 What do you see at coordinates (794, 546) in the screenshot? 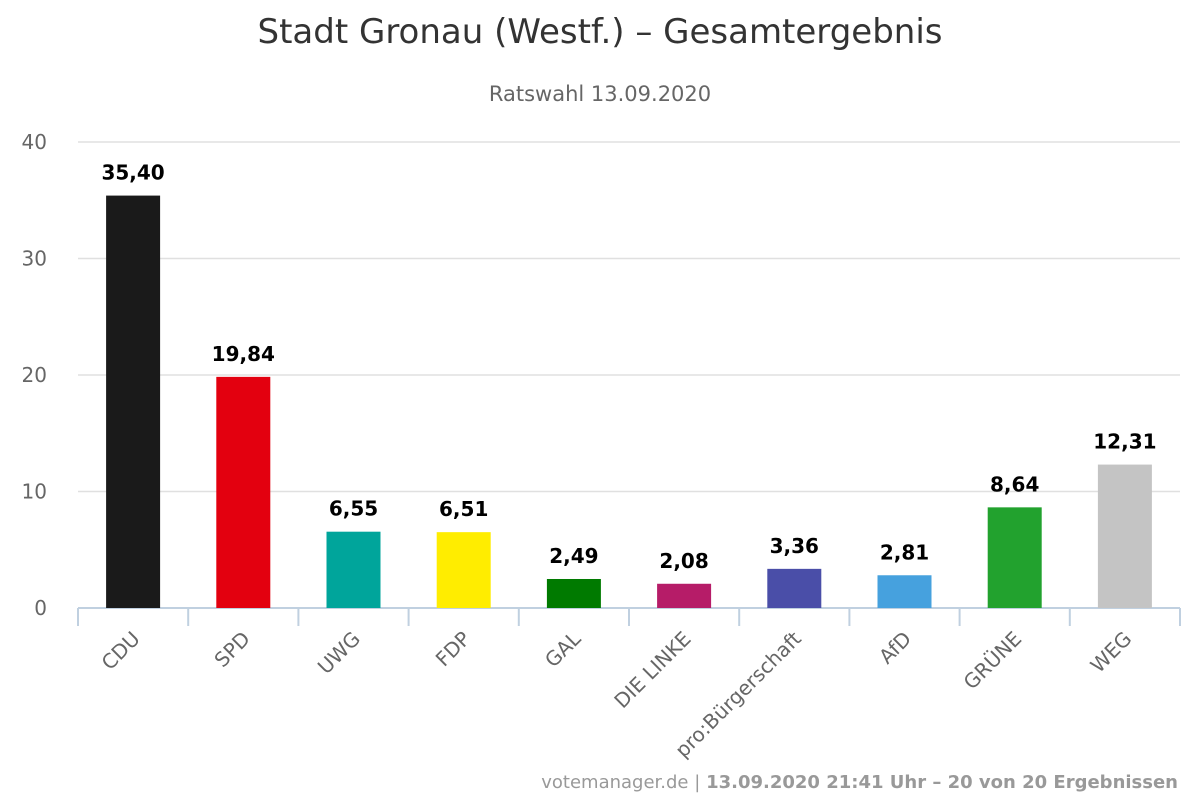
I see `data-label: 3,36` at bounding box center [794, 546].